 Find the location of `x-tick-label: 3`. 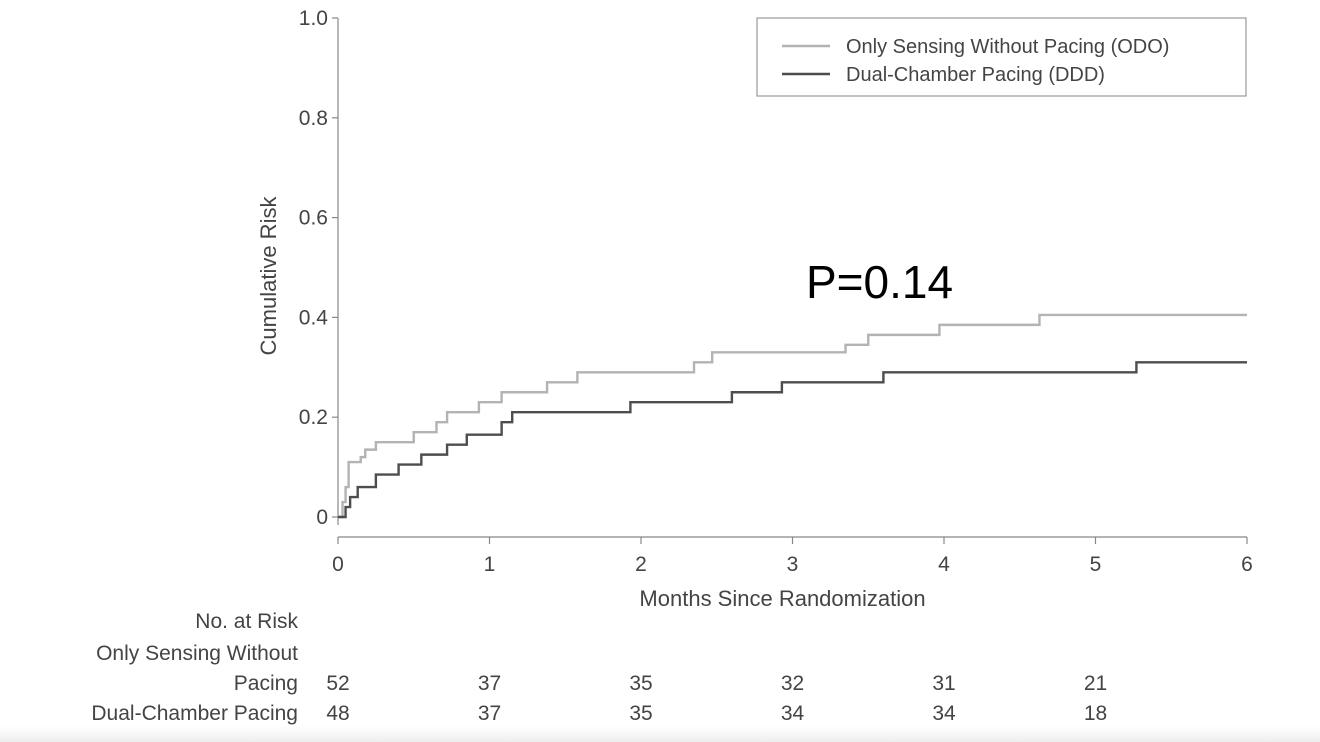

x-tick-label: 3 is located at coordinates (793, 564).